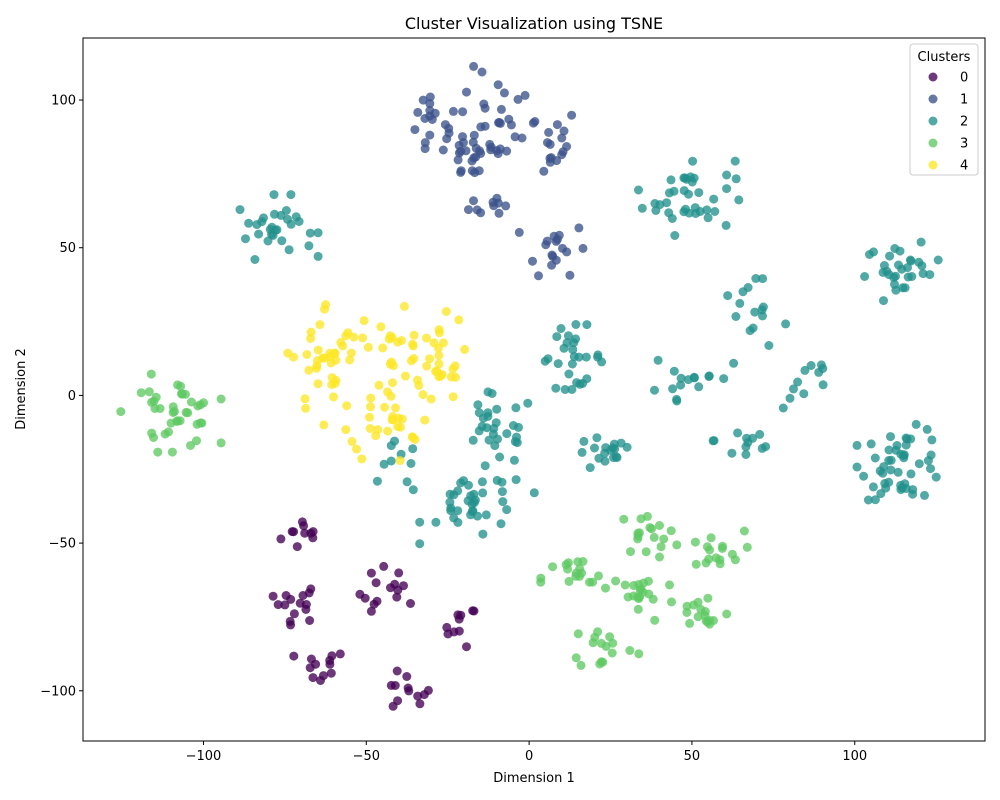 The width and height of the screenshot is (1000, 800). Describe the element at coordinates (61, 396) in the screenshot. I see `y-axis-ticks: −100 −50 0 50 100` at that location.